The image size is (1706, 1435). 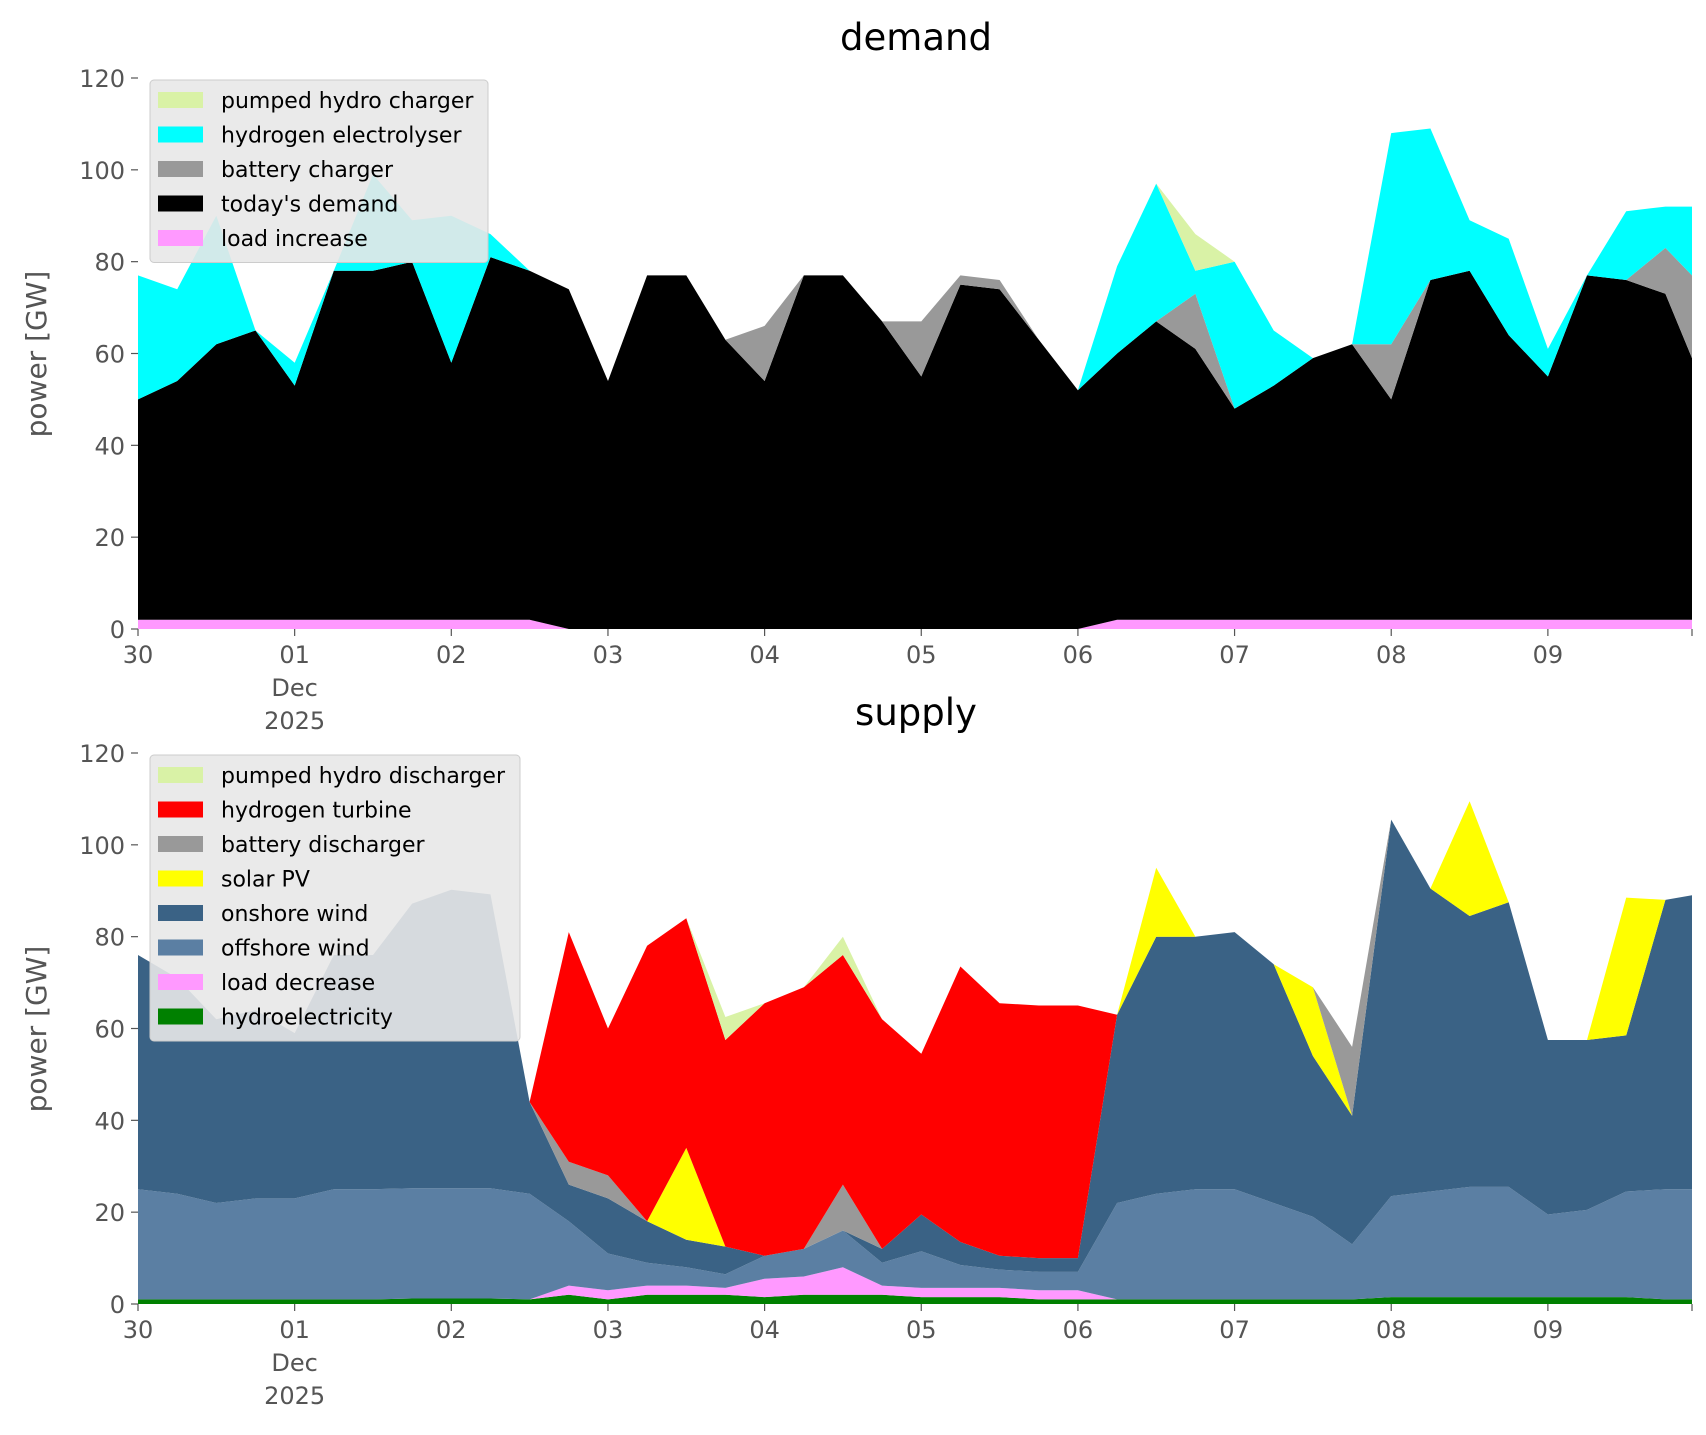 What do you see at coordinates (347, 101) in the screenshot?
I see `legend-label-pumped-hydro-charger: pumped hydro charger` at bounding box center [347, 101].